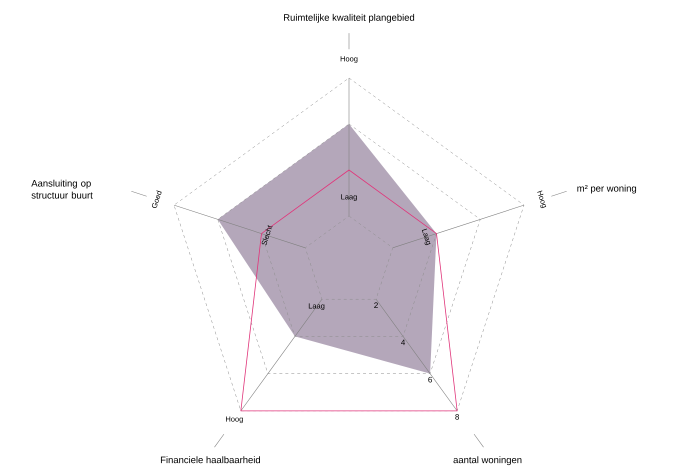 The width and height of the screenshot is (684, 468). I want to click on spoke-label: Financiele haalbaarheid, so click(210, 460).